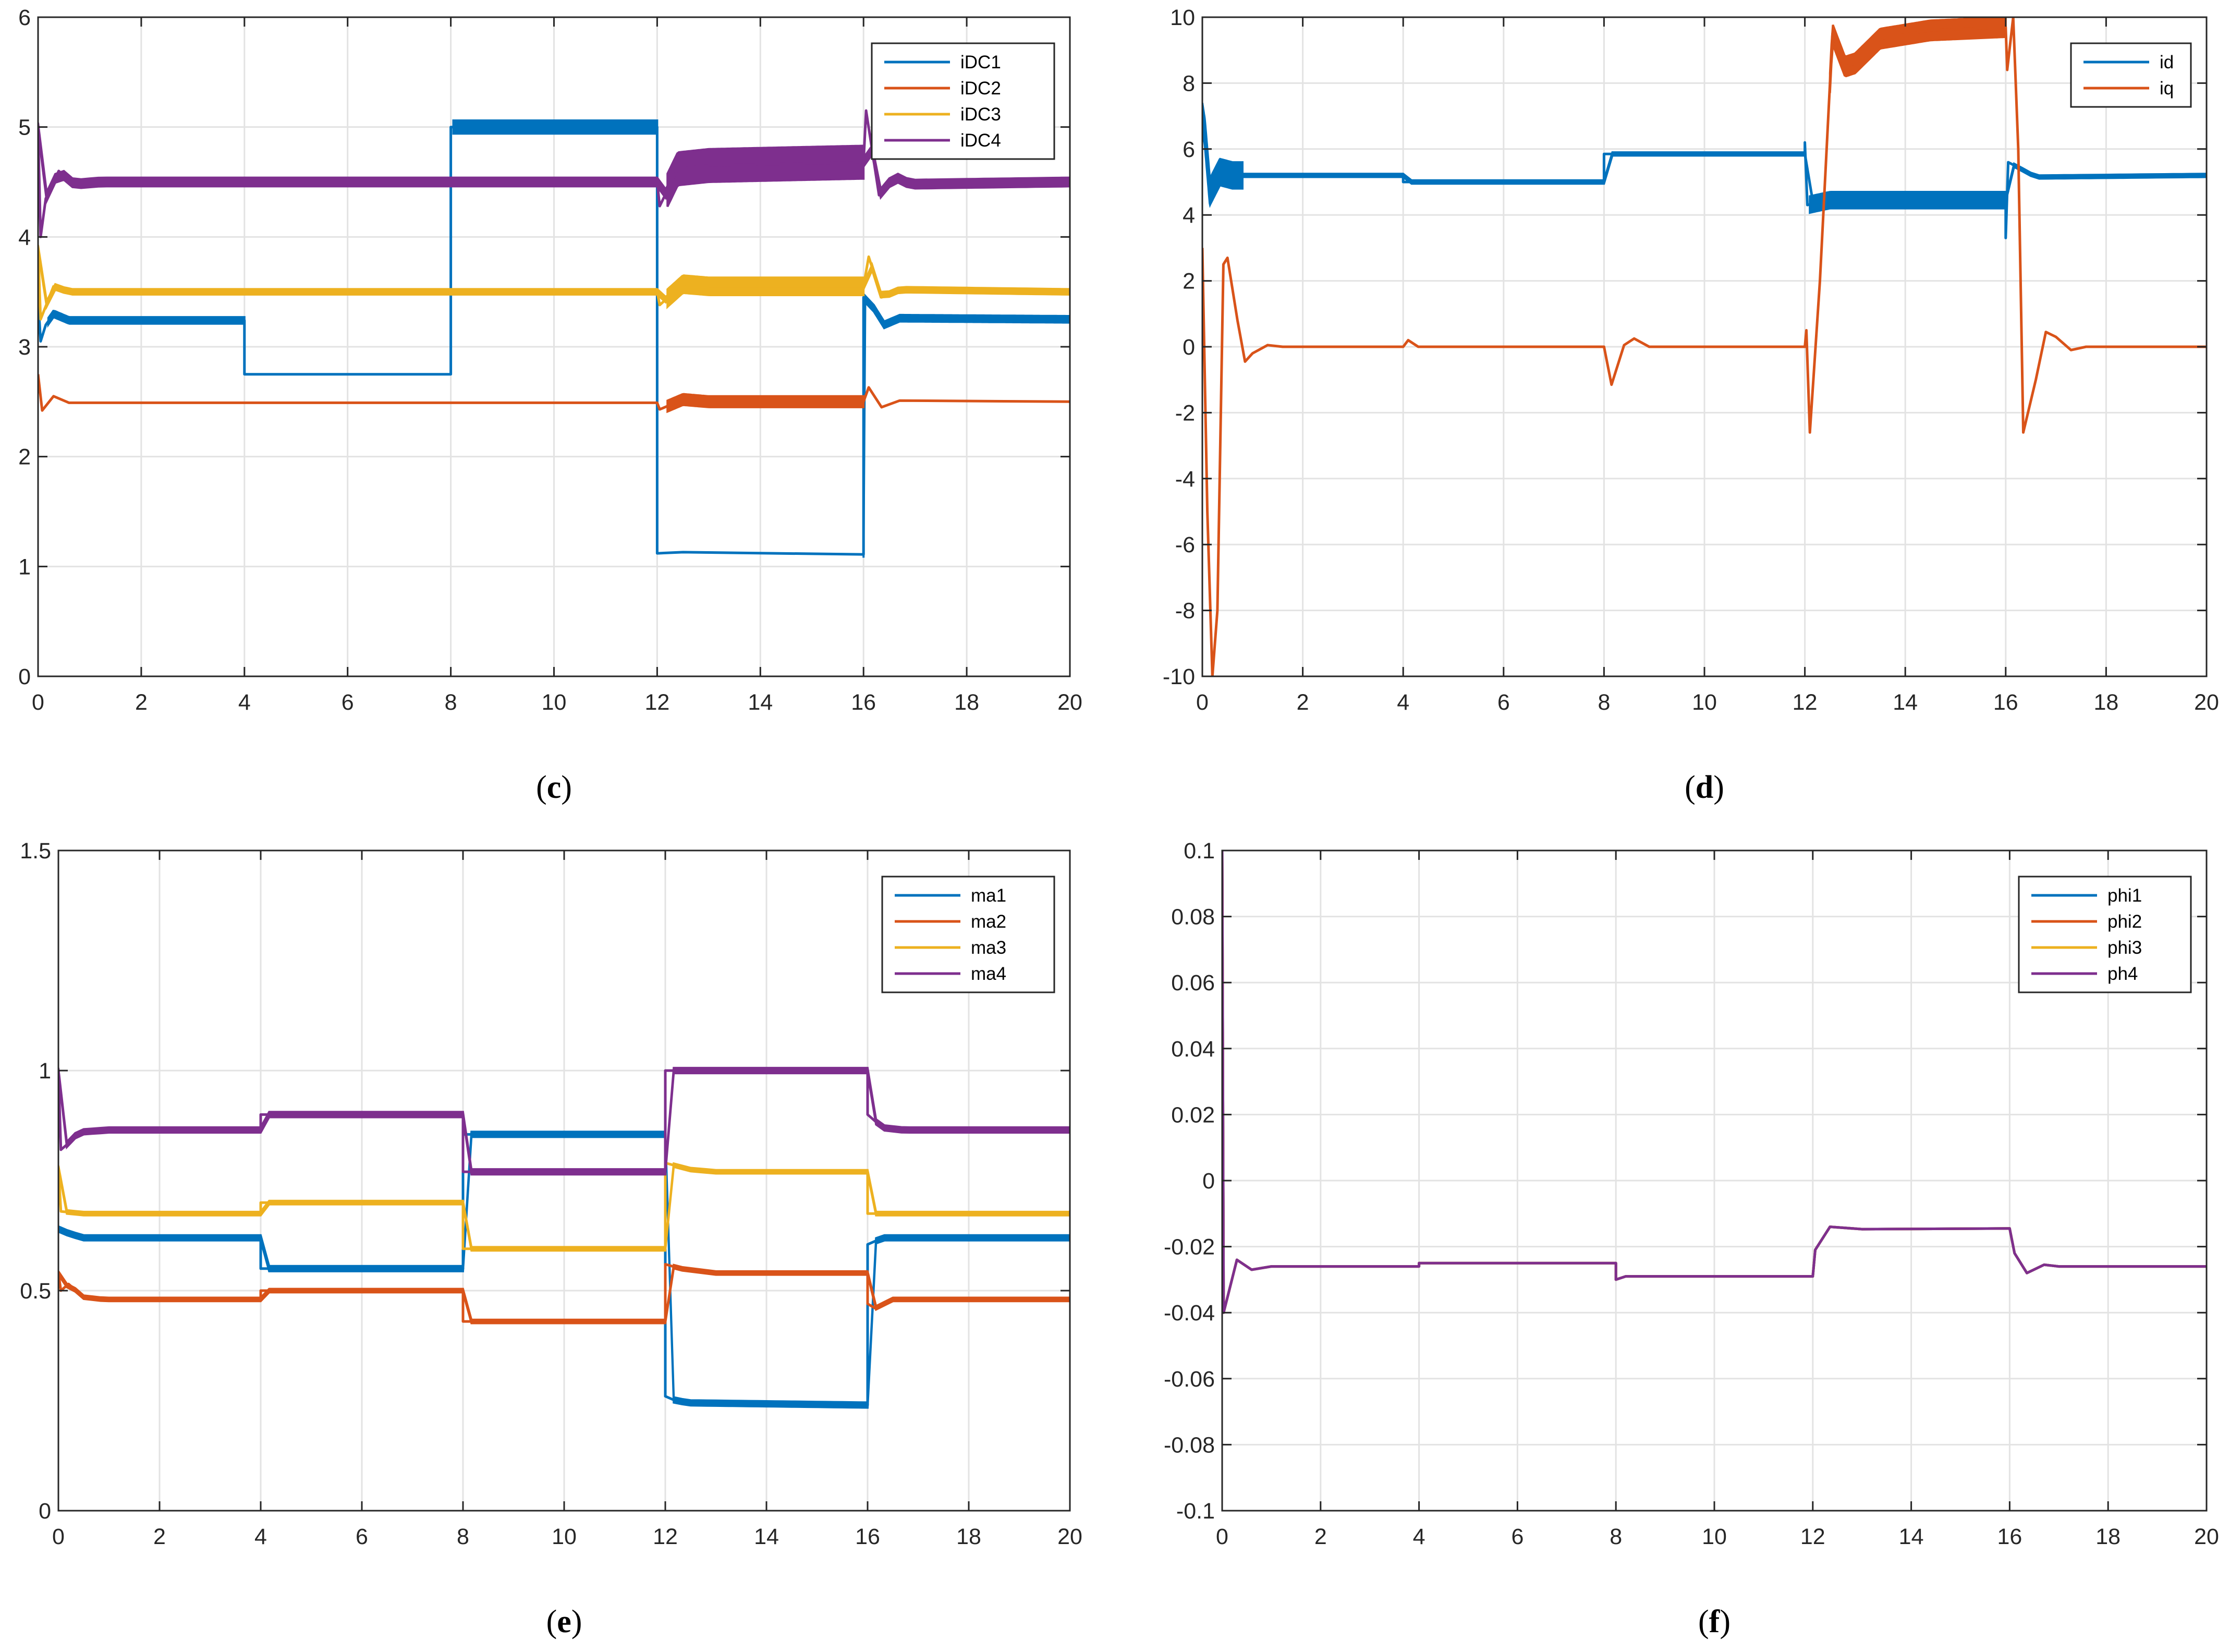 The height and width of the screenshot is (1652, 2230). I want to click on panel-caption: (f), so click(1714, 1622).